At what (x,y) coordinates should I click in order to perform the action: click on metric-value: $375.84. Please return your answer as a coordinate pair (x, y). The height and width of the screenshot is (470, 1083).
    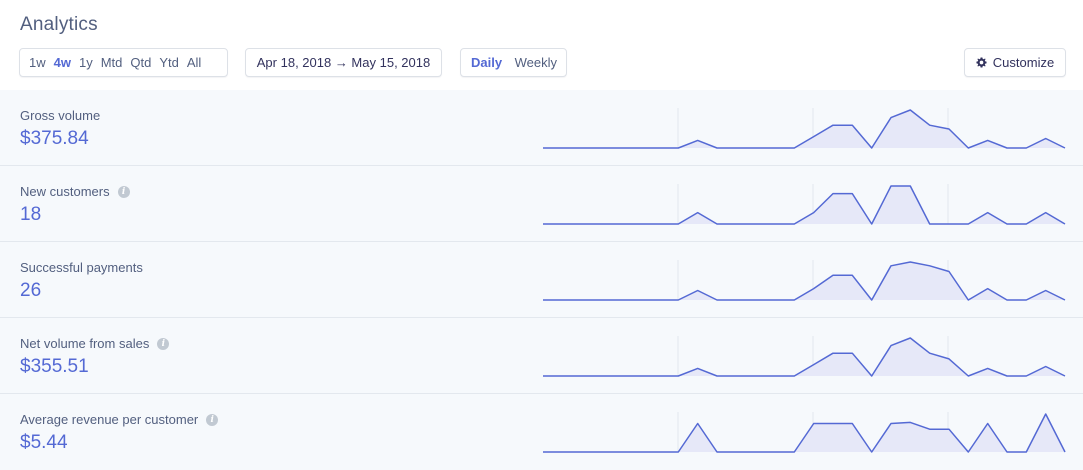
    Looking at the image, I should click on (54, 138).